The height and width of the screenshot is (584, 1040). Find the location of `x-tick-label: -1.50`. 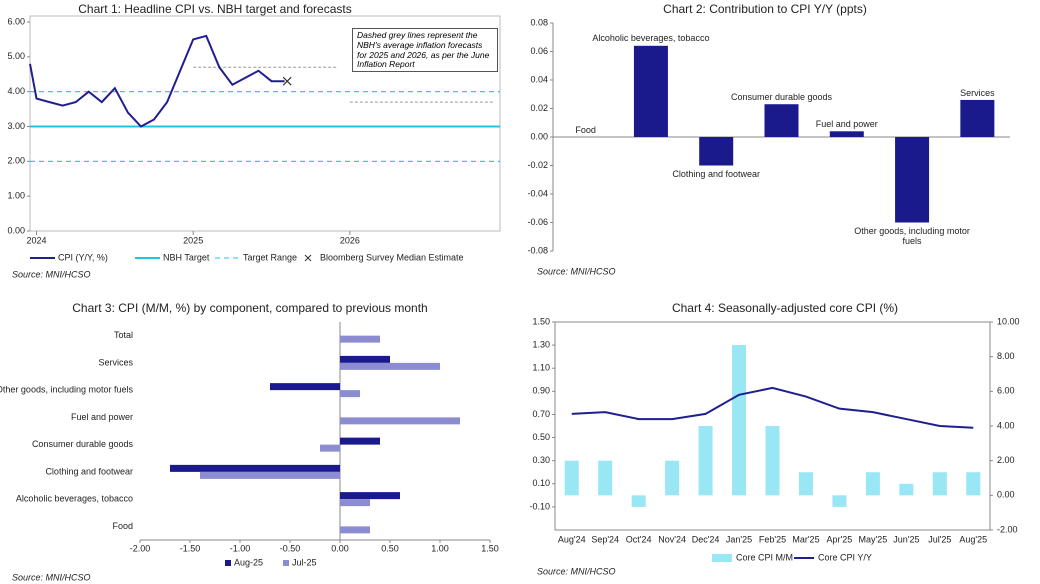

x-tick-label: -1.50 is located at coordinates (190, 548).